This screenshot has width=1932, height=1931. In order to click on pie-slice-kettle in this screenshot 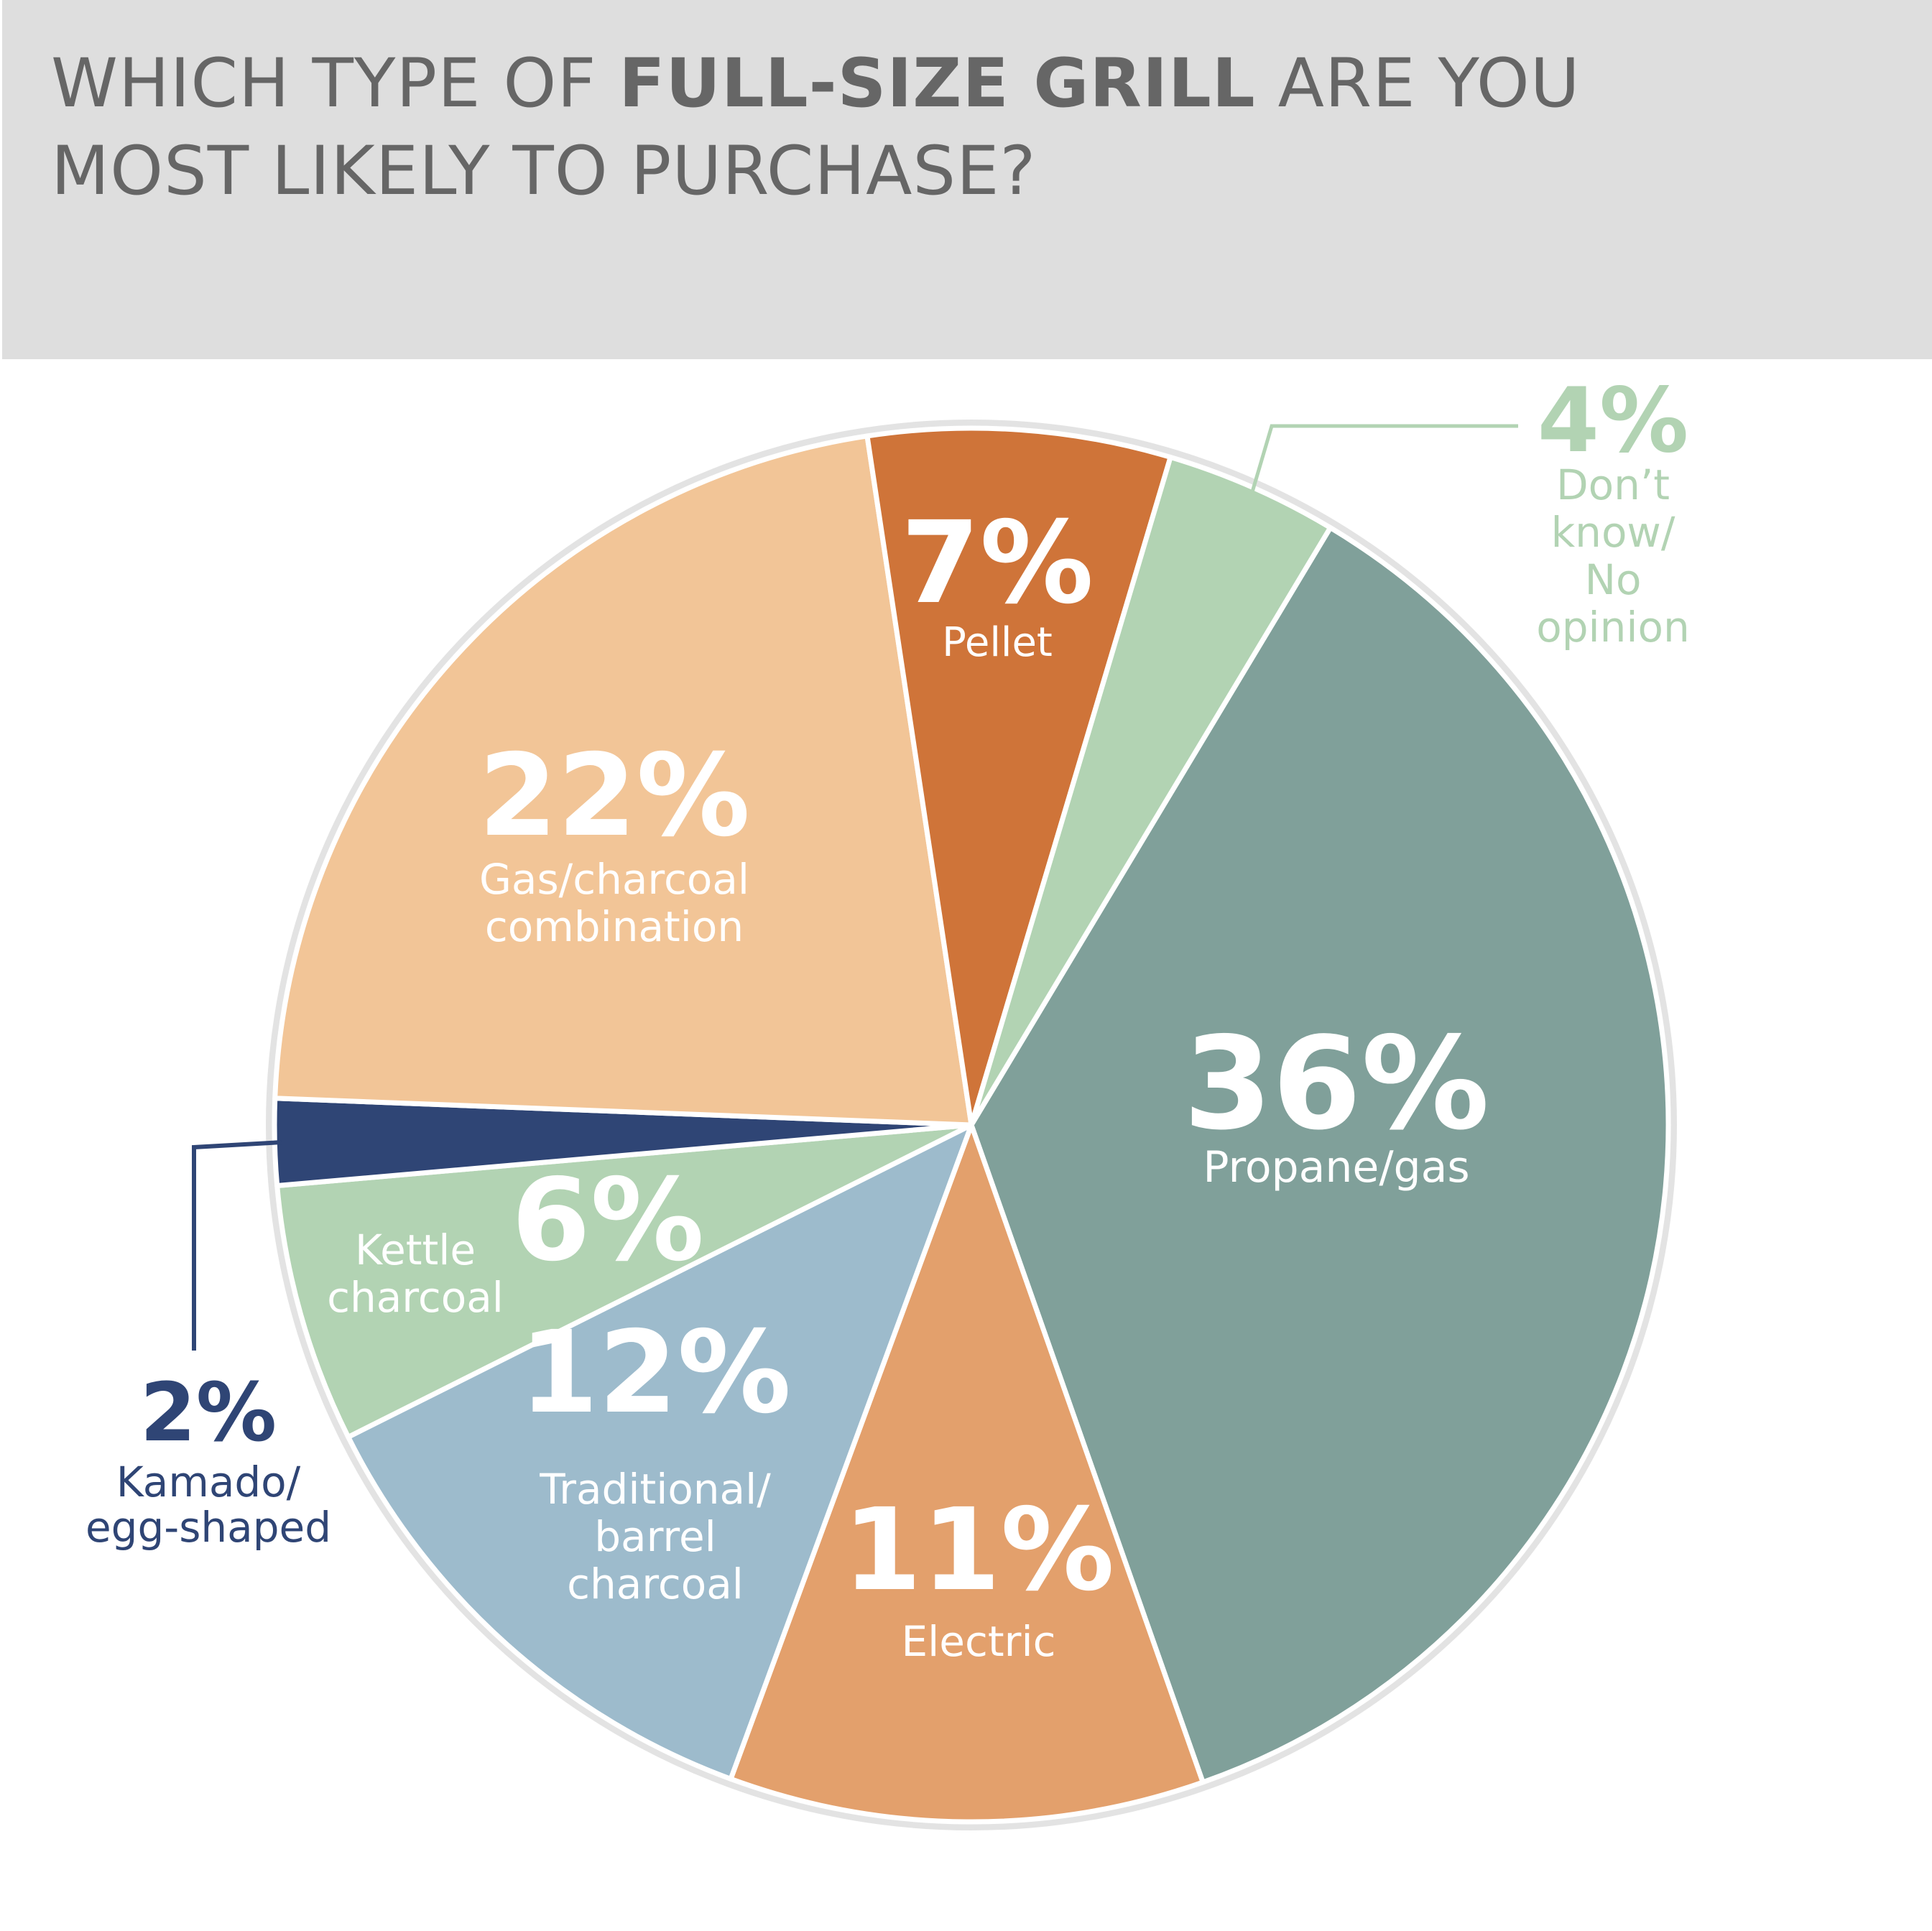, I will do `click(624, 1281)`.